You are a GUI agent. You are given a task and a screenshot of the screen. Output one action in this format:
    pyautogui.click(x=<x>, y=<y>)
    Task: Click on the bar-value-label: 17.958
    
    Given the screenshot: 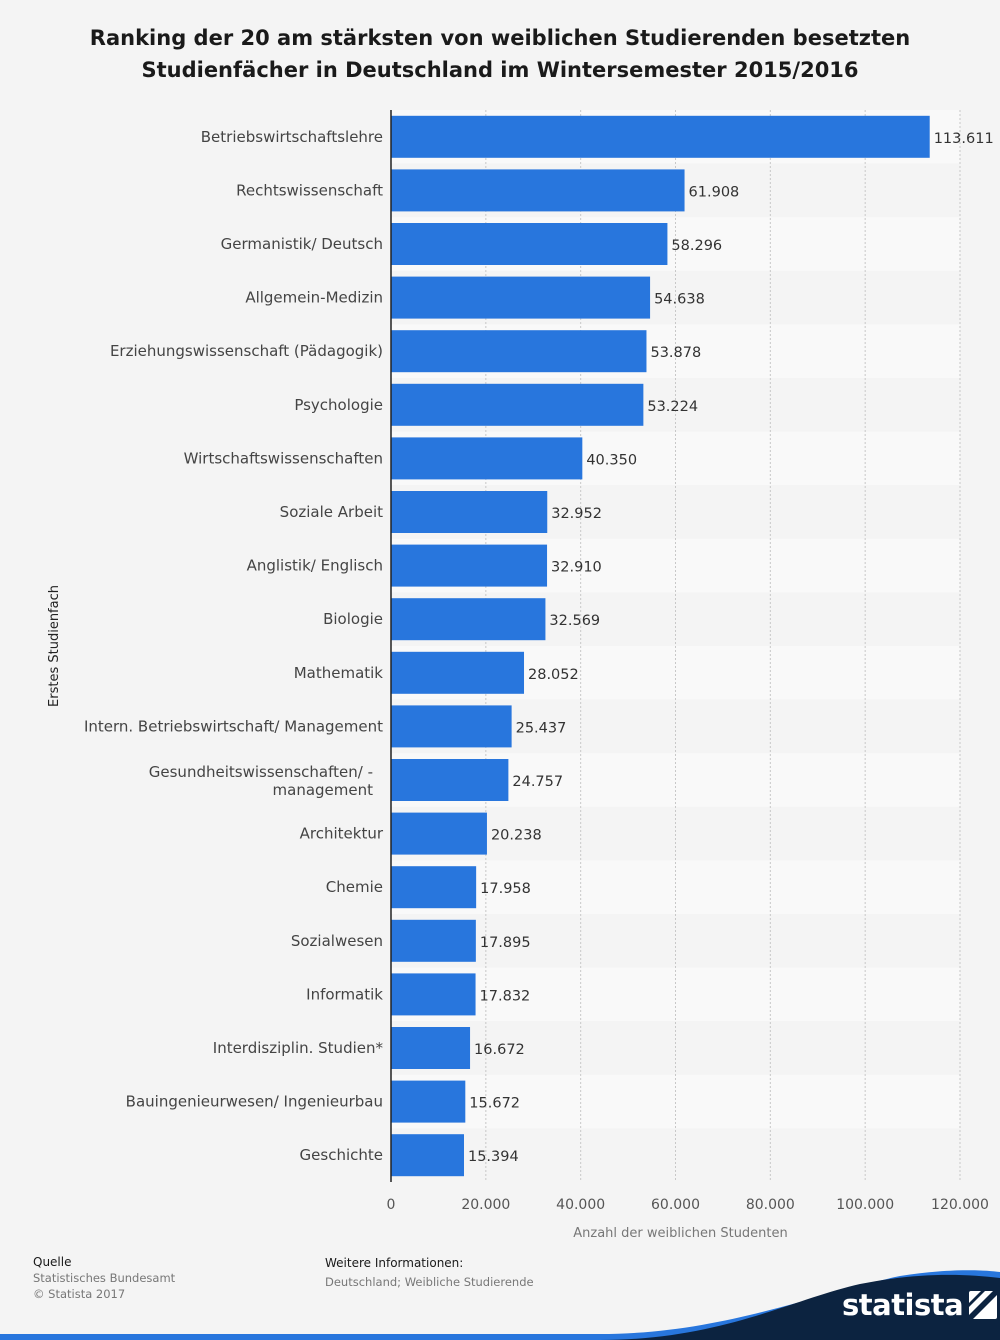 What is the action you would take?
    pyautogui.click(x=505, y=889)
    